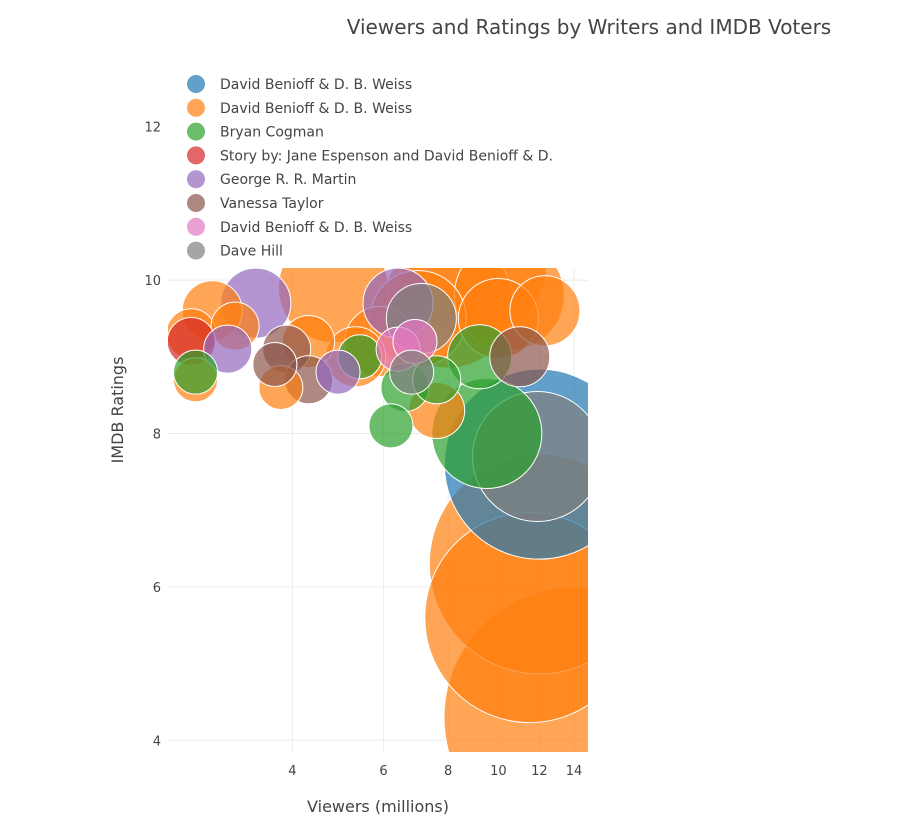 The width and height of the screenshot is (906, 839). I want to click on x-tick-label: 6, so click(383, 771).